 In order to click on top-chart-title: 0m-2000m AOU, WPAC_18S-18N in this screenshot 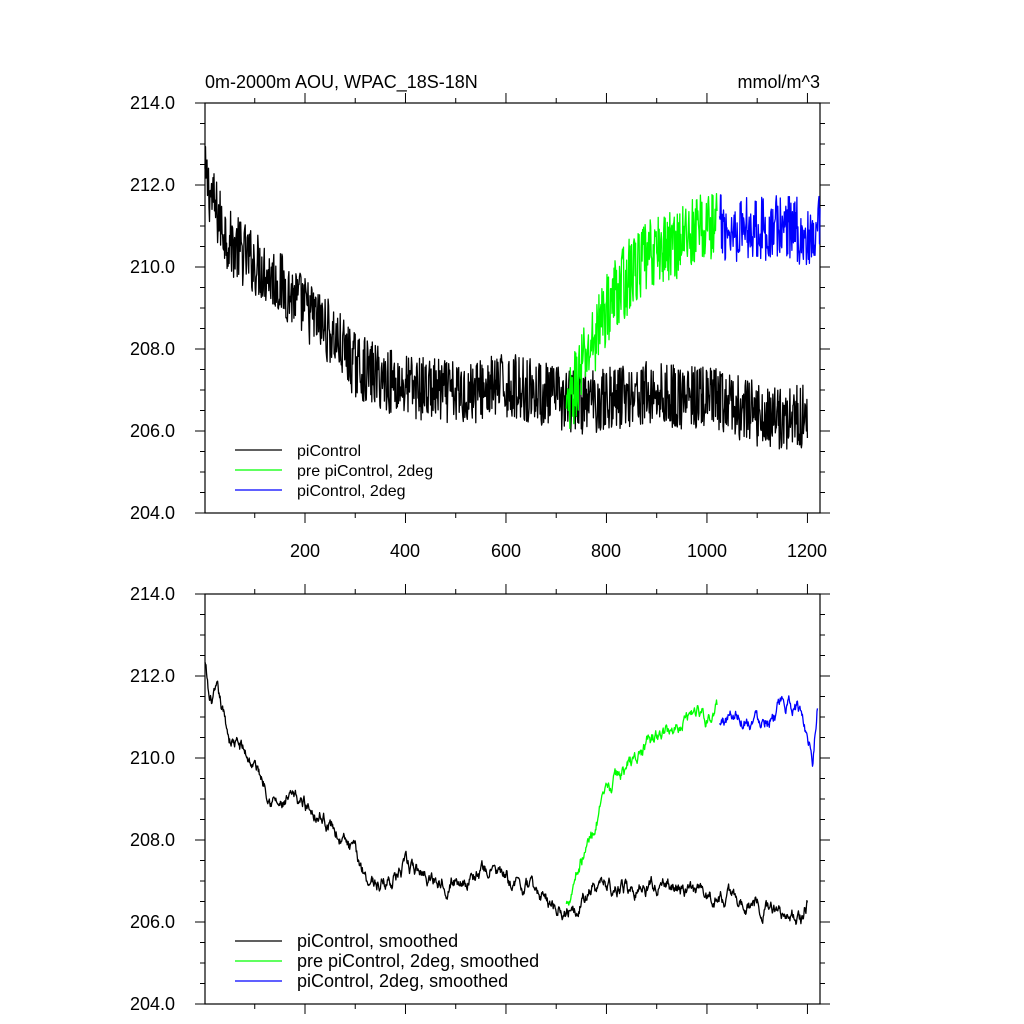, I will do `click(341, 82)`.